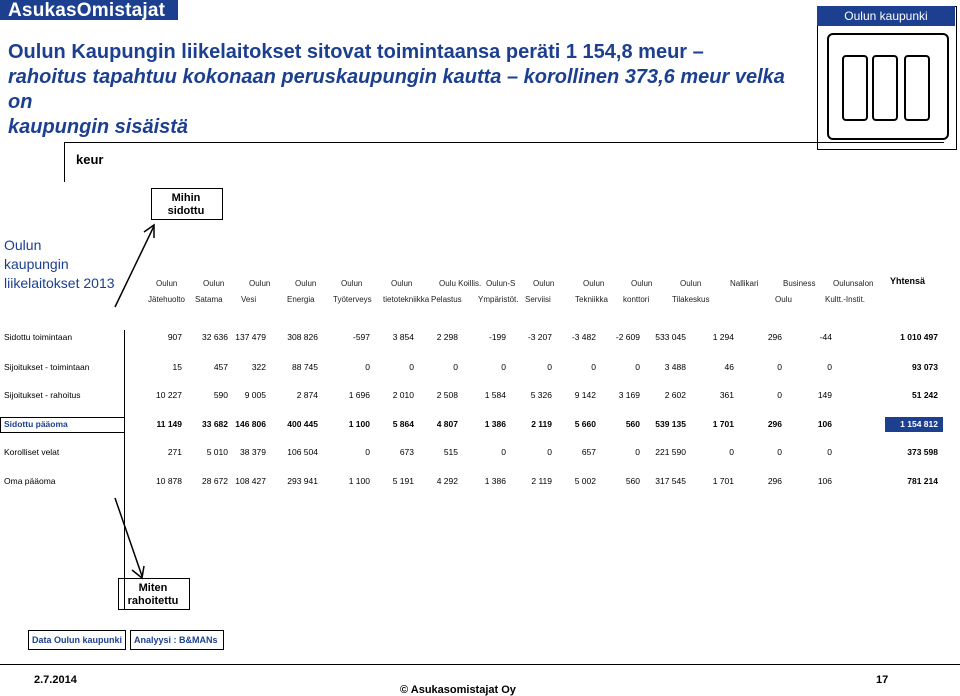 The height and width of the screenshot is (696, 960). Describe the element at coordinates (497, 337) in the screenshot. I see `table-cell: -199` at that location.